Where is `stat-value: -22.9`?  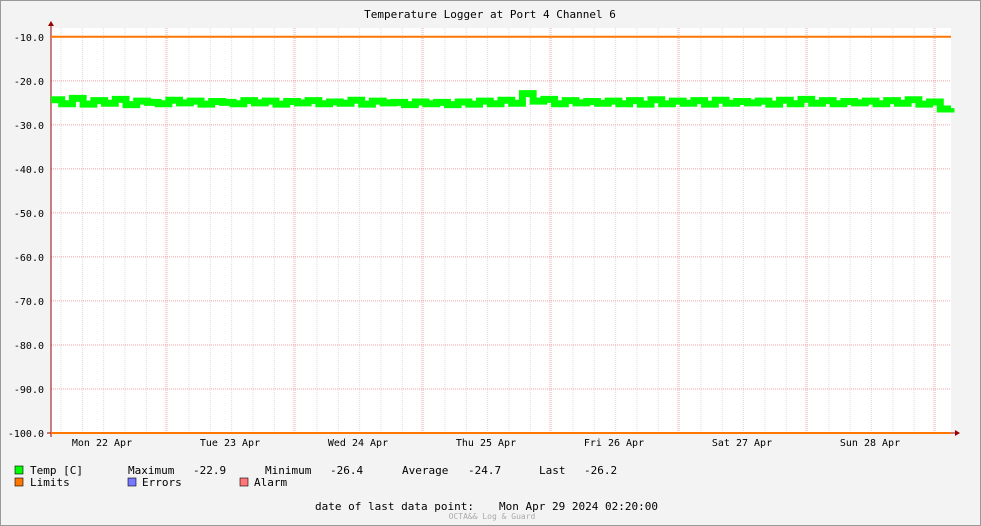 stat-value: -22.9 is located at coordinates (209, 470).